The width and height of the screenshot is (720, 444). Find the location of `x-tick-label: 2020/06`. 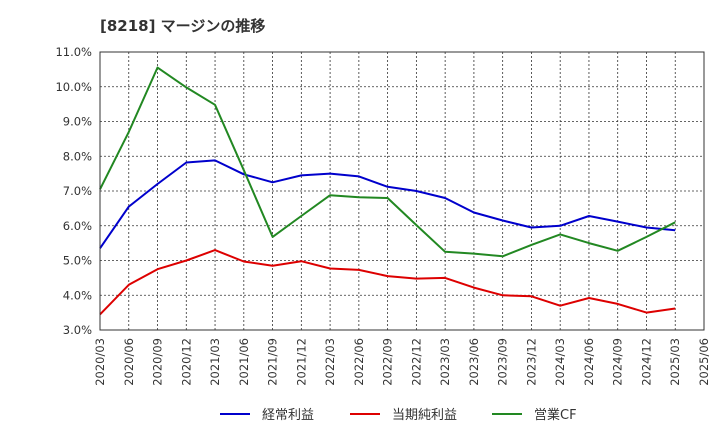

x-tick-label: 2020/06 is located at coordinates (129, 362).